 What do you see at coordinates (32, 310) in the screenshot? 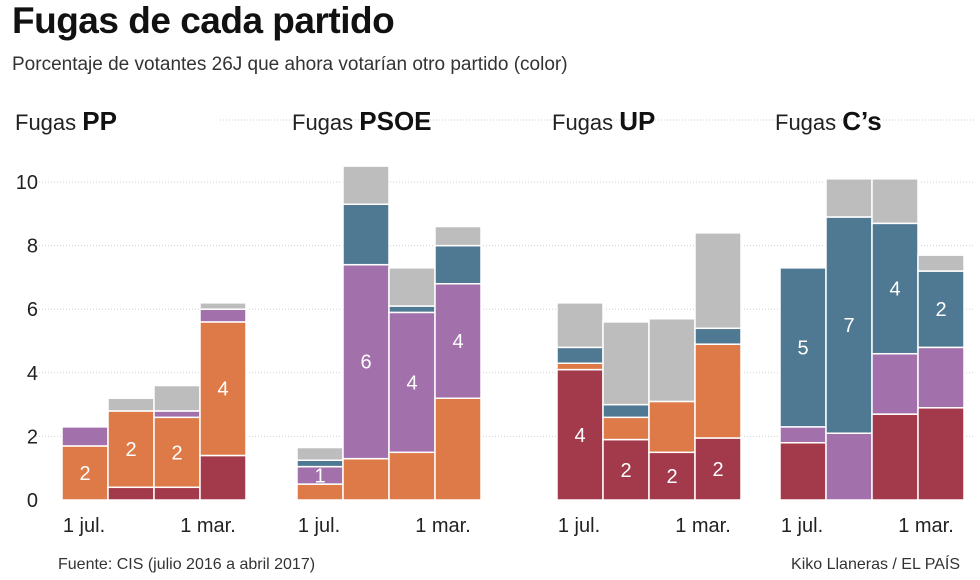
I see `y-tick-label: 6` at bounding box center [32, 310].